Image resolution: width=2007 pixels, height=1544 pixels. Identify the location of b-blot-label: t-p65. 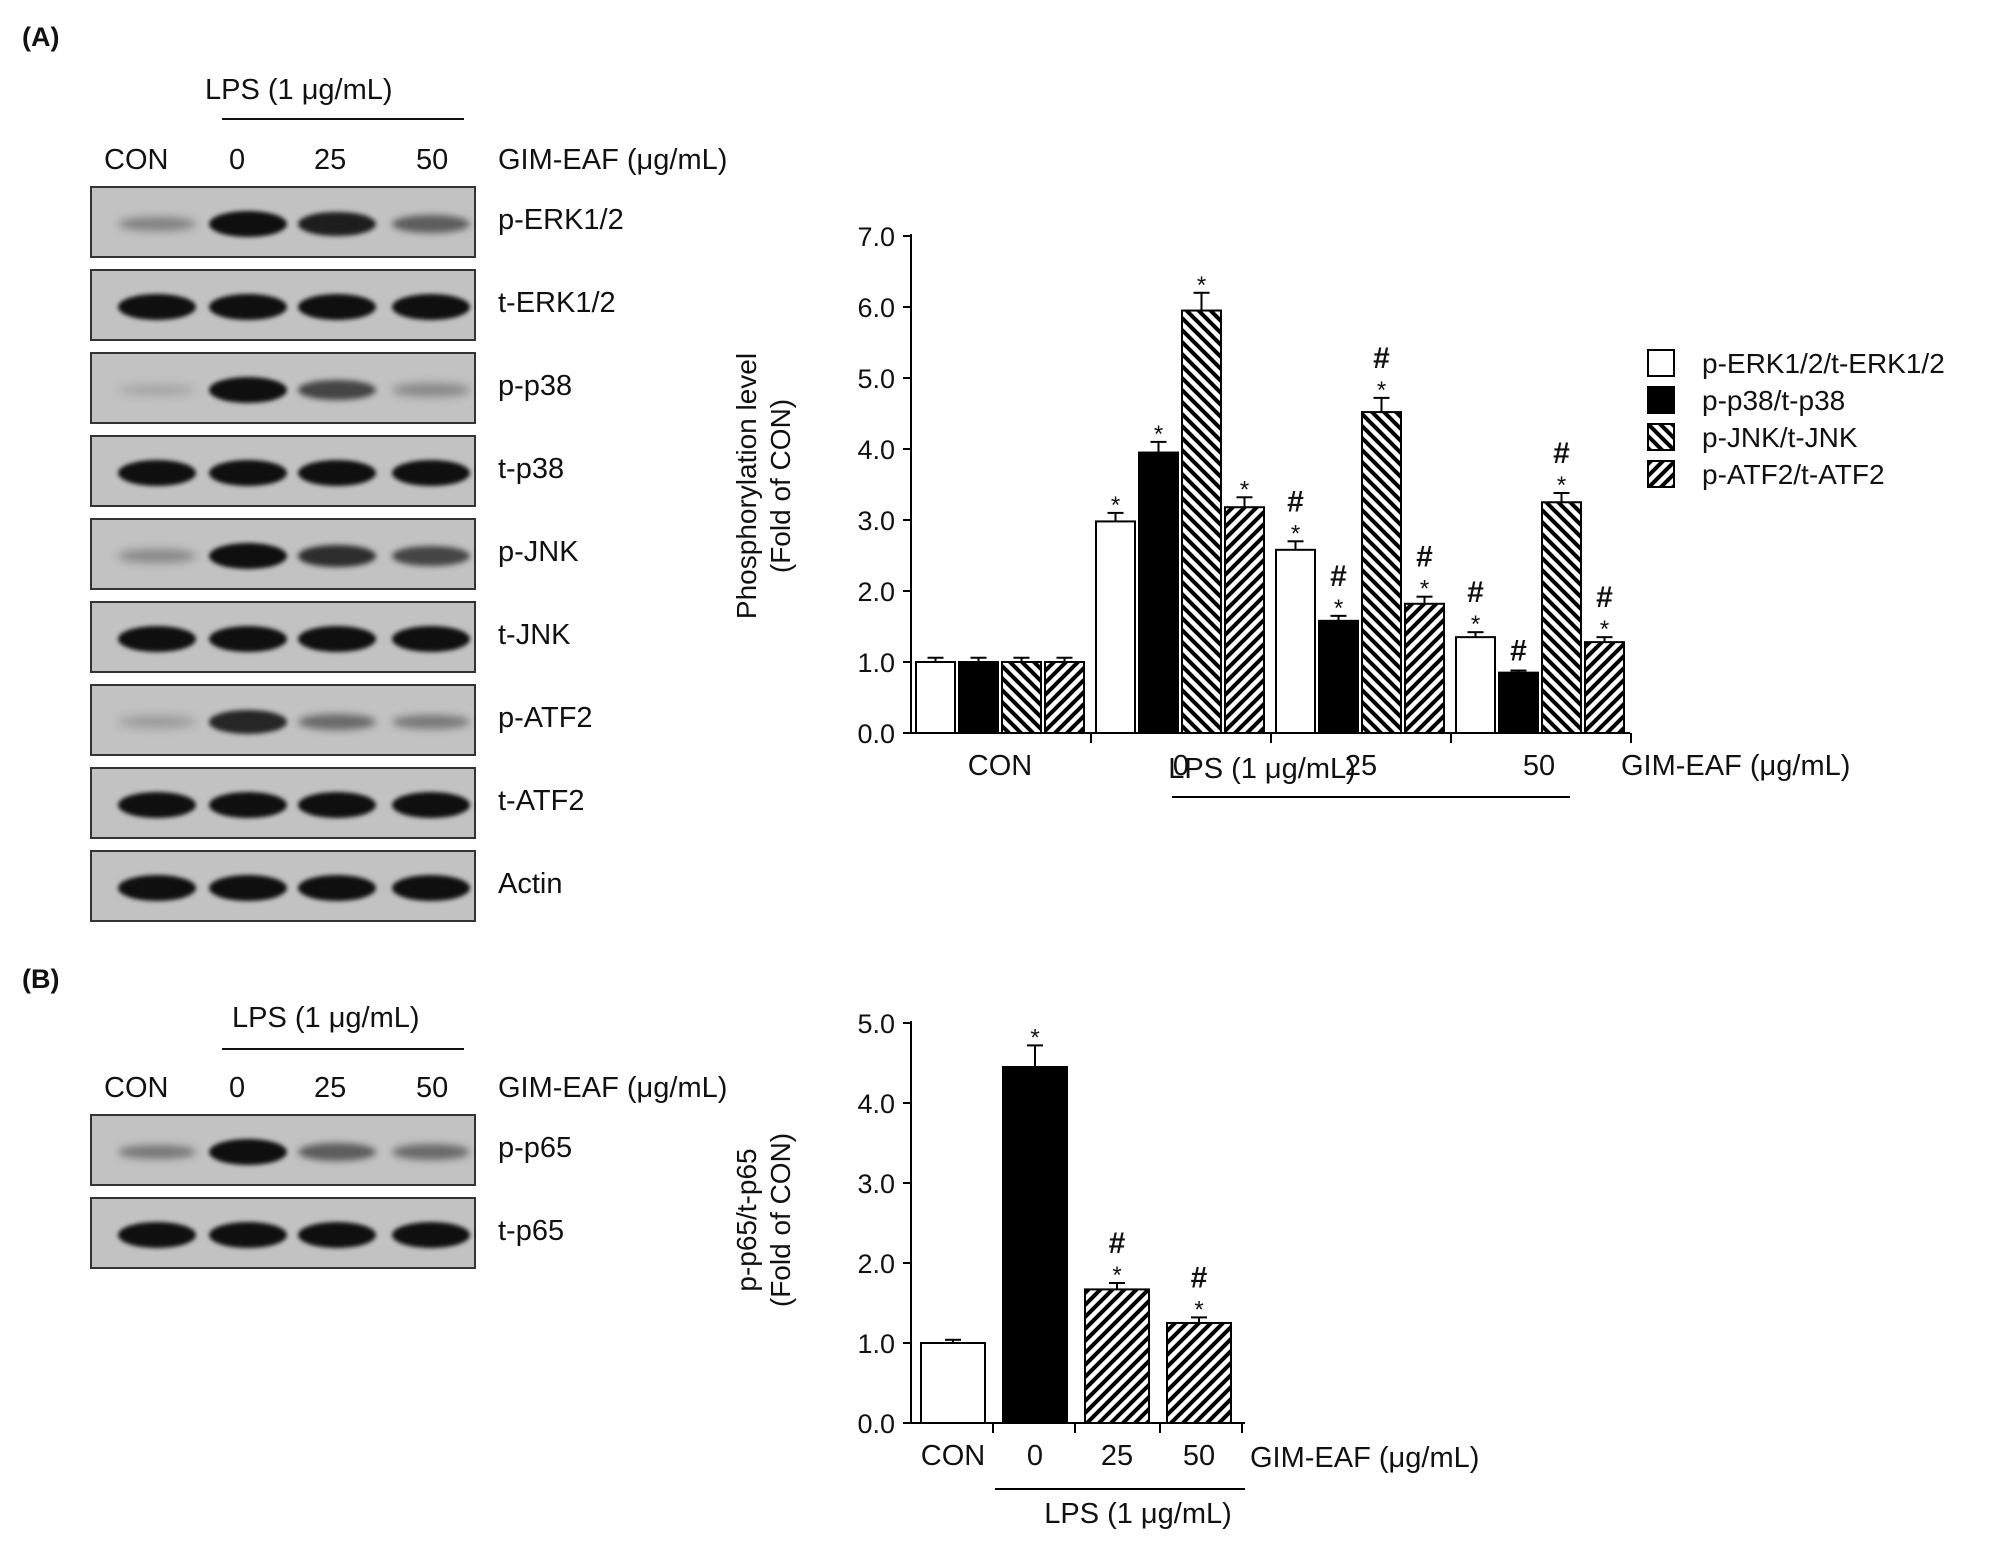
(531, 1231).